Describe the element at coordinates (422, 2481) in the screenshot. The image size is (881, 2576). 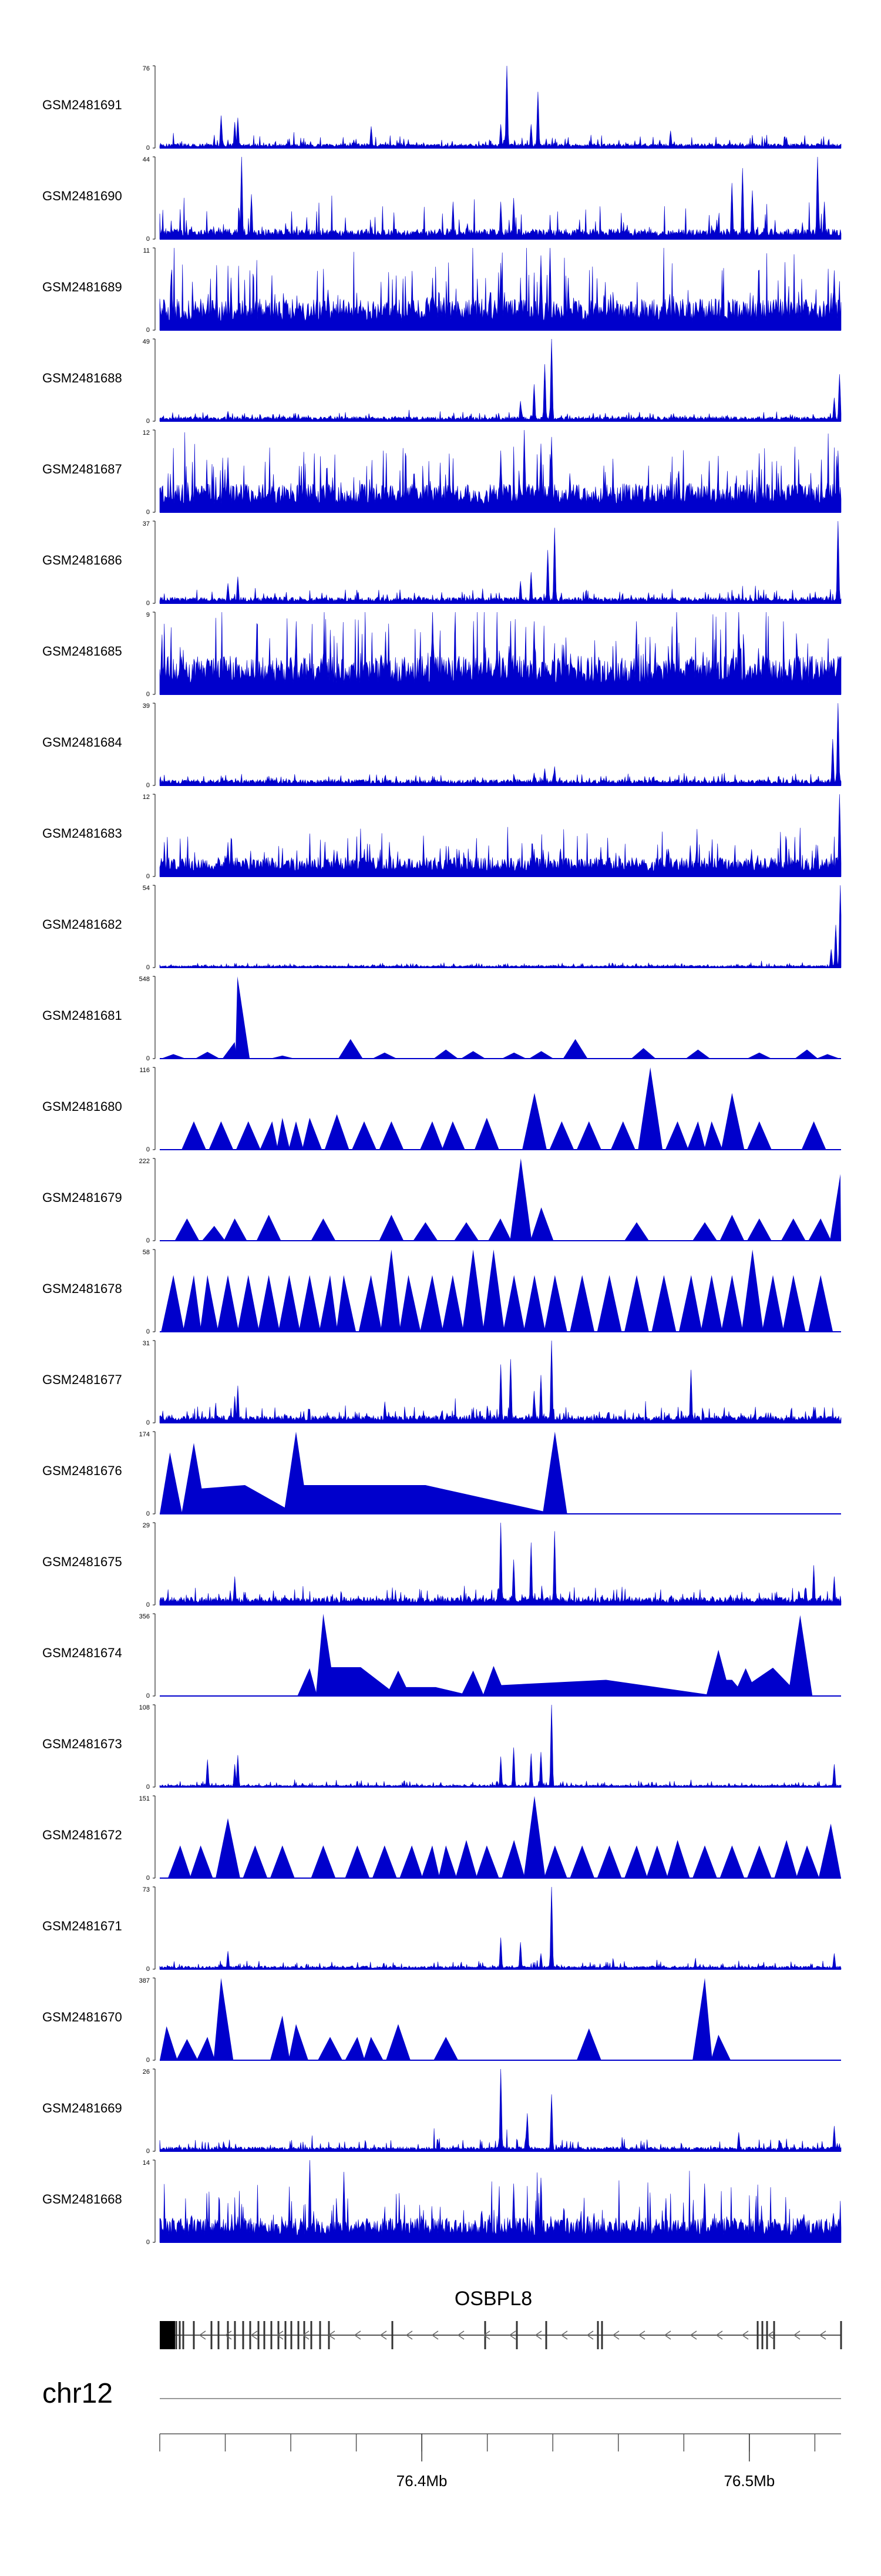
I see `axis-tick-label: 76.4Mb` at that location.